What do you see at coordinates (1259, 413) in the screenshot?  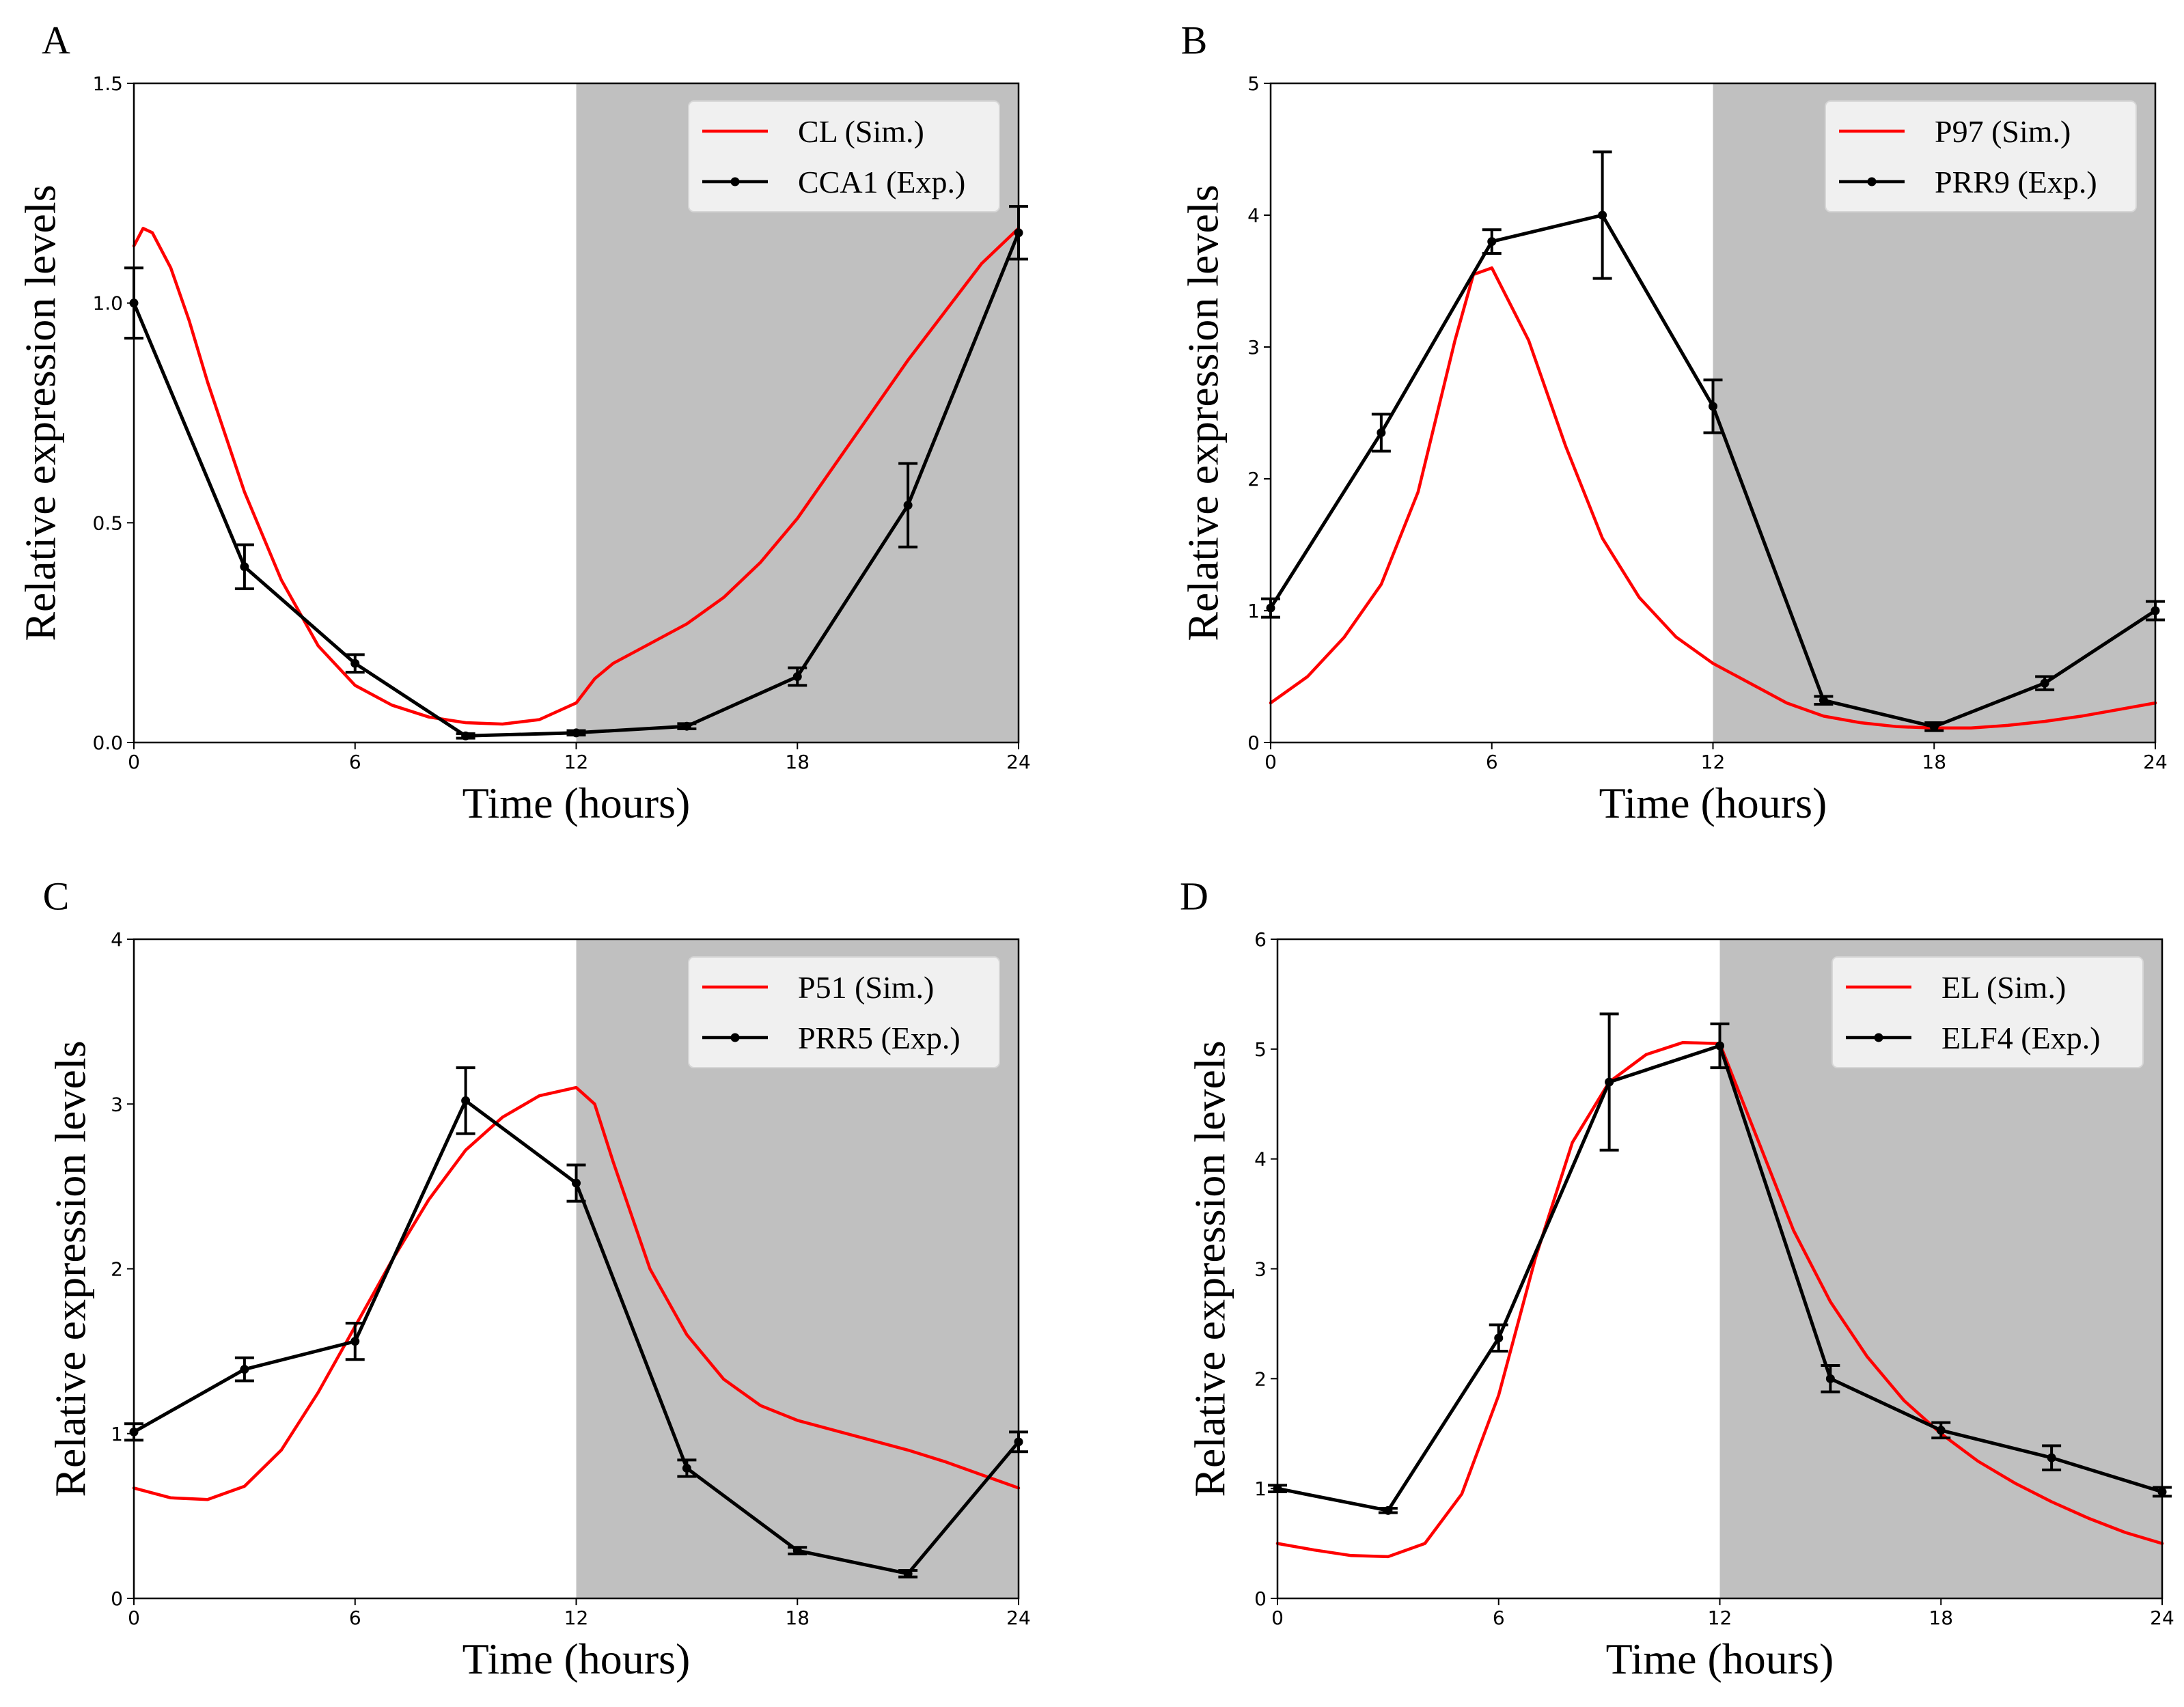 I see `y-axis: 0 1 2 3 4 5` at bounding box center [1259, 413].